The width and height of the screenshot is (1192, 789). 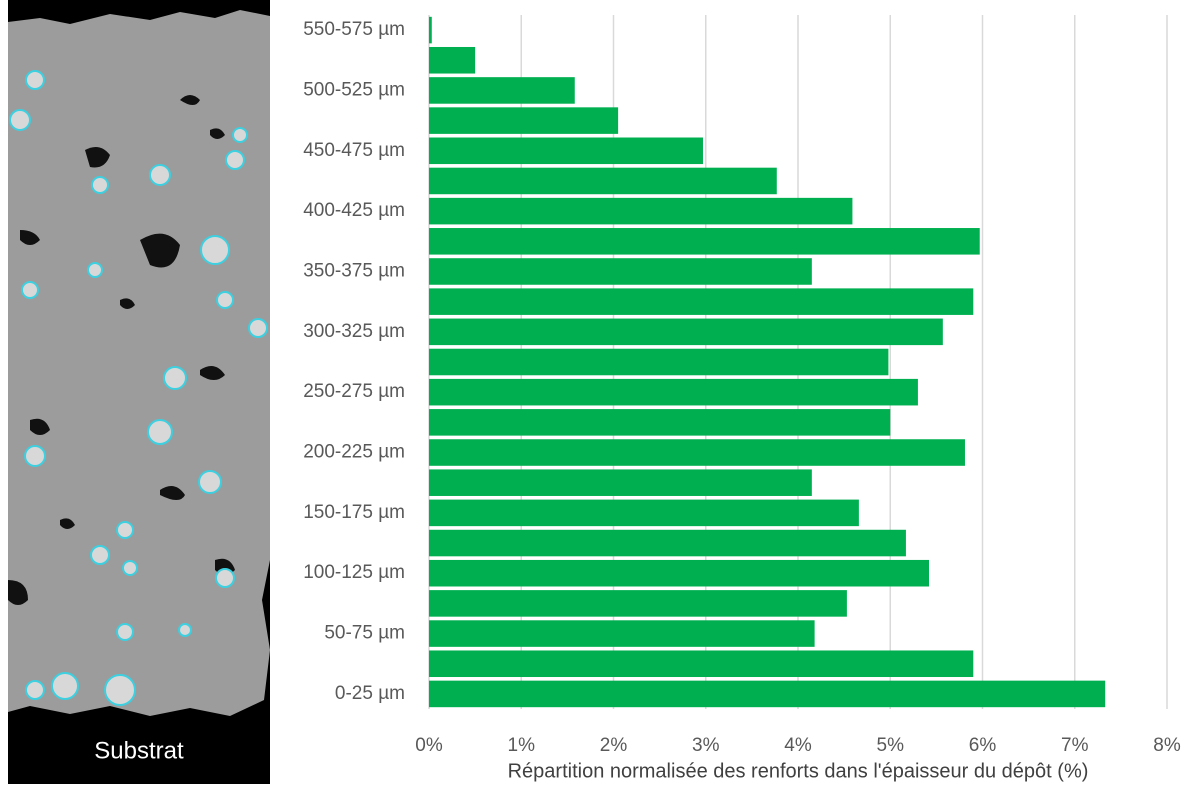 I want to click on y-tick-label: 350-375 µm, so click(x=354, y=270).